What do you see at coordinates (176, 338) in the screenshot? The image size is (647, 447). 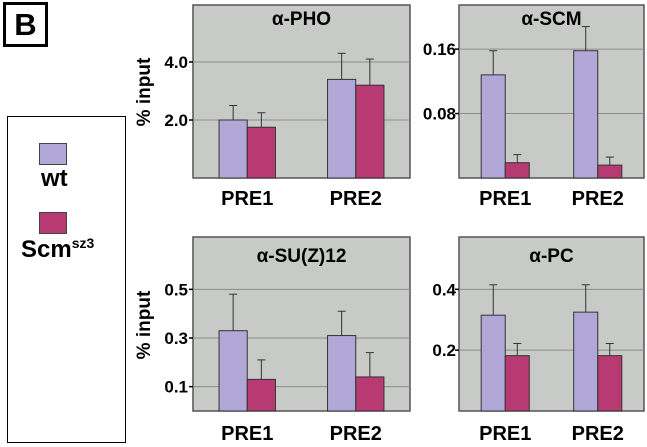 I see `y-tick-label: 0.3` at bounding box center [176, 338].